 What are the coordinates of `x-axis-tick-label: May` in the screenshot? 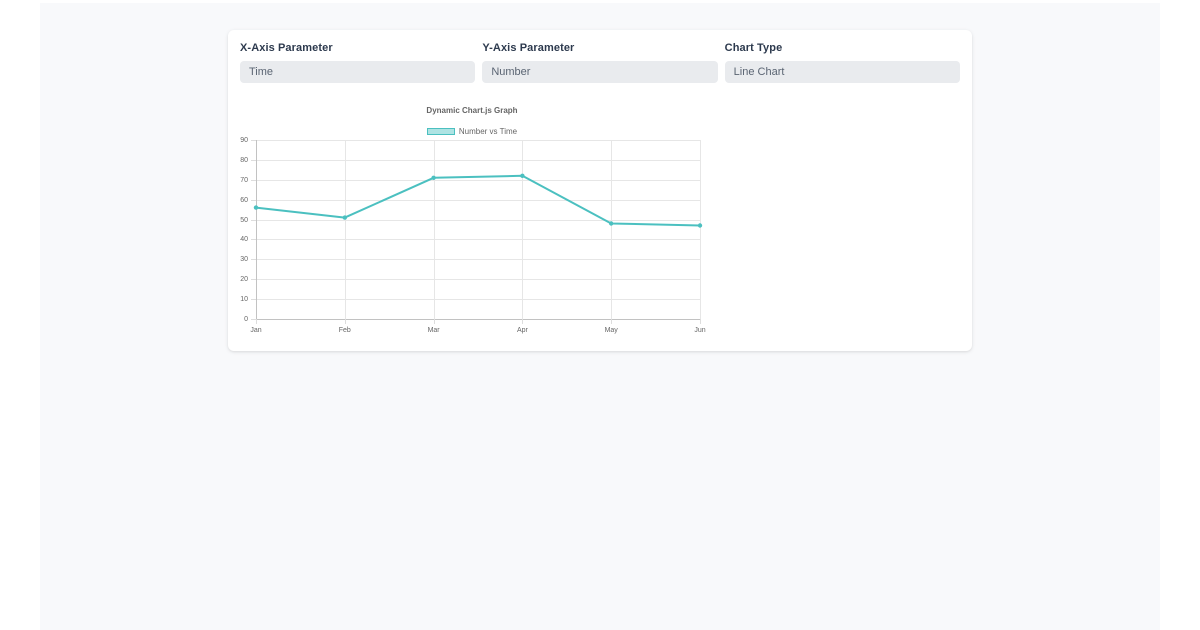 It's located at (611, 330).